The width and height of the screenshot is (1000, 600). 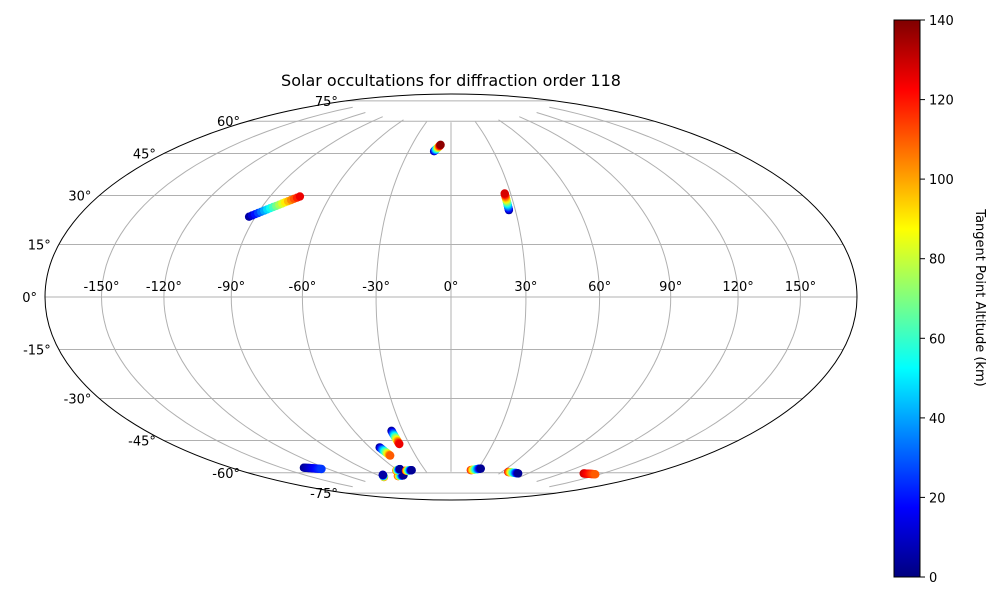 I want to click on lon-tick-label: 60°, so click(x=599, y=287).